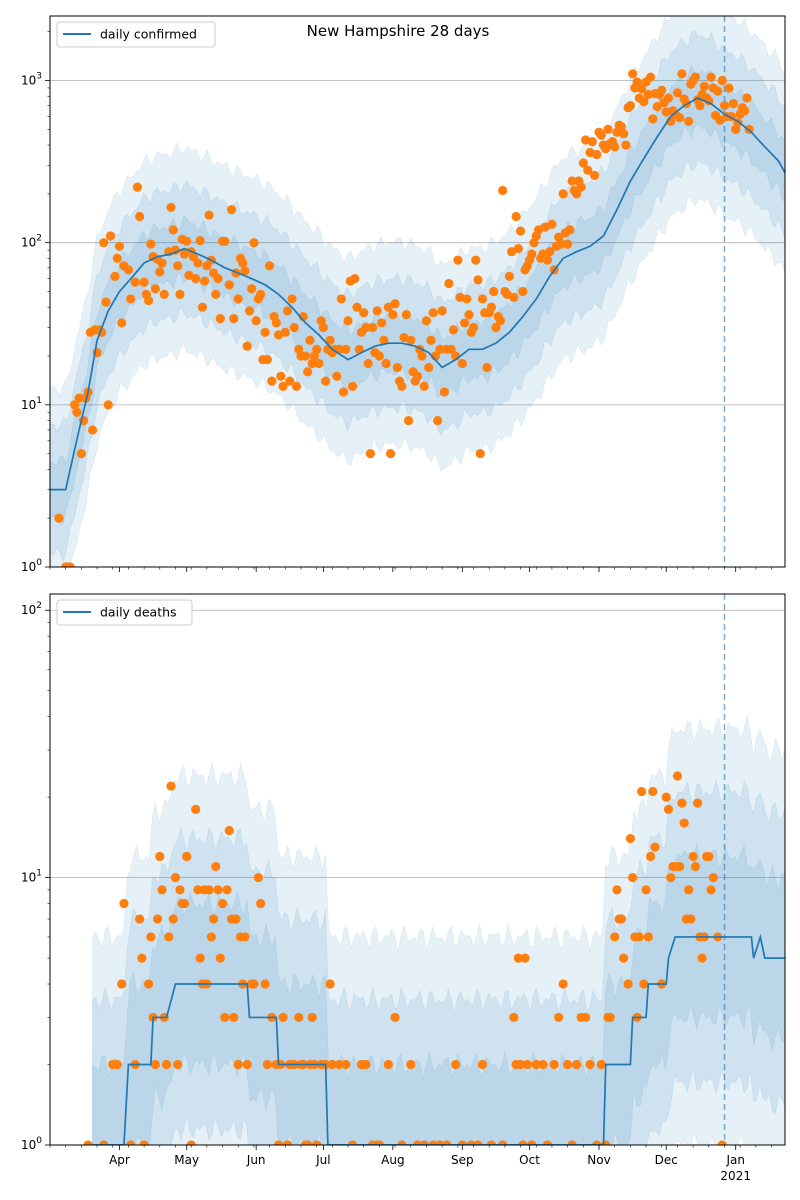  What do you see at coordinates (256, 1160) in the screenshot?
I see `x-tick-label: Jun` at bounding box center [256, 1160].